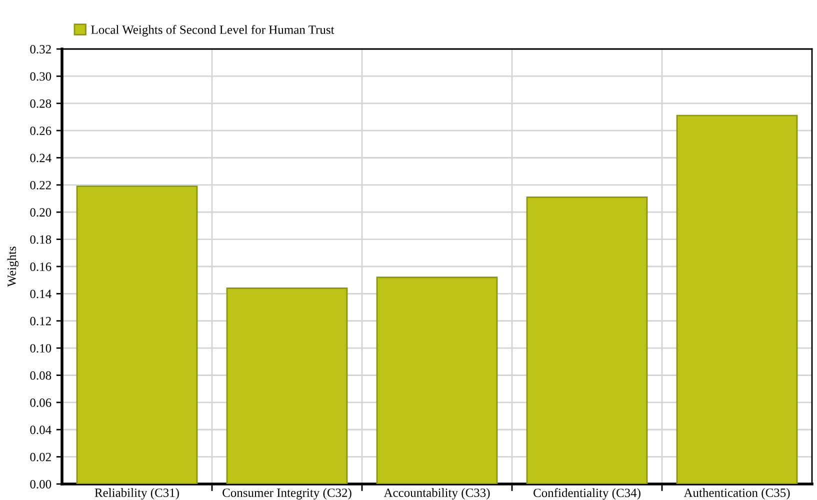 This screenshot has height=500, width=817. I want to click on y-tick-label: 0.30, so click(41, 76).